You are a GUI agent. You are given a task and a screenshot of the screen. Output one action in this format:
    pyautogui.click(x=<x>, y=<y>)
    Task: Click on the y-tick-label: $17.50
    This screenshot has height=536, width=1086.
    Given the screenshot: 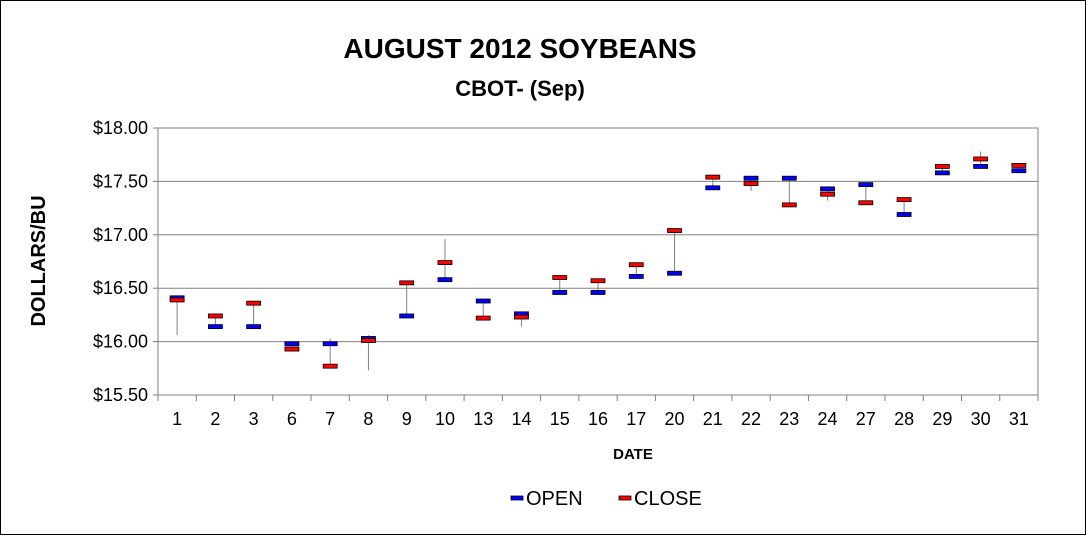 What is the action you would take?
    pyautogui.click(x=120, y=181)
    